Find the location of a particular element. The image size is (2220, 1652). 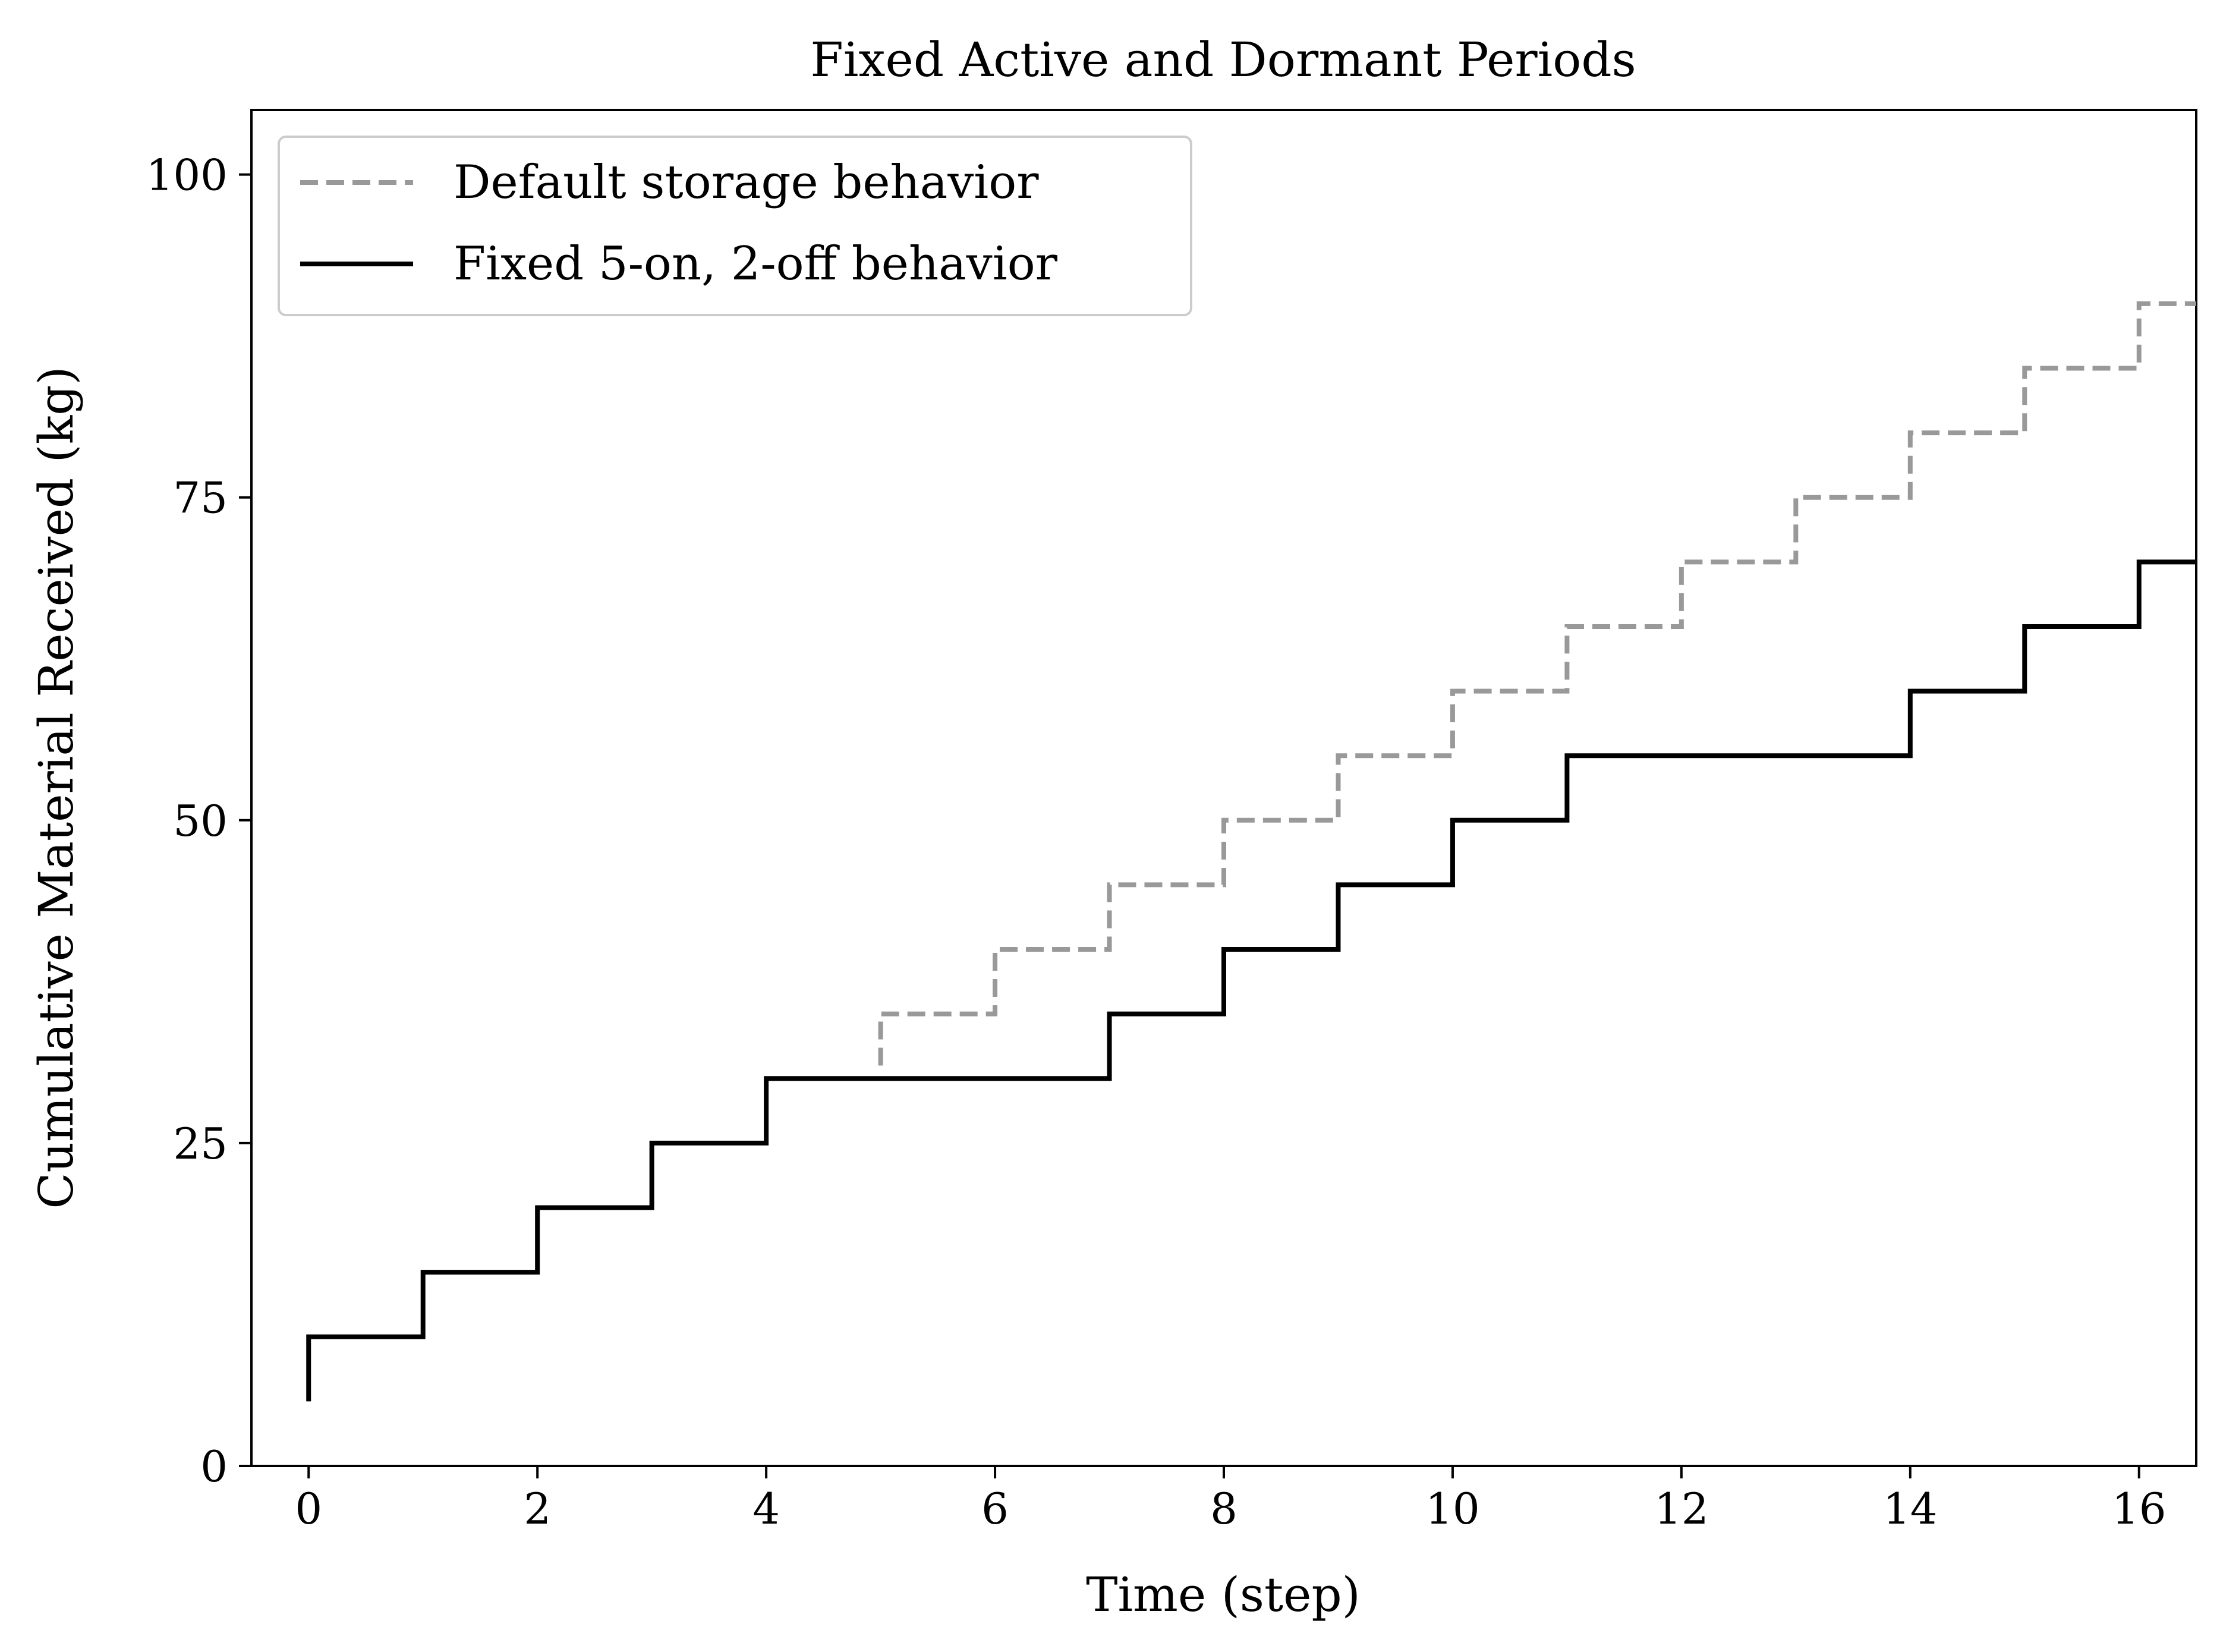

x-tick-label: 0 is located at coordinates (308, 1509).